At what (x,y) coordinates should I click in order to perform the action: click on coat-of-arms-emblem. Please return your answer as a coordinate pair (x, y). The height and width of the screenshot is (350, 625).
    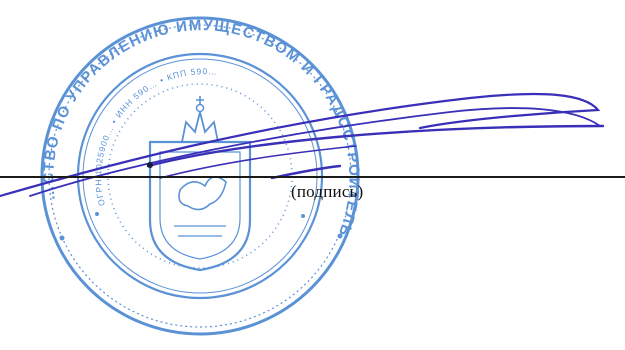
    Looking at the image, I should click on (200, 184).